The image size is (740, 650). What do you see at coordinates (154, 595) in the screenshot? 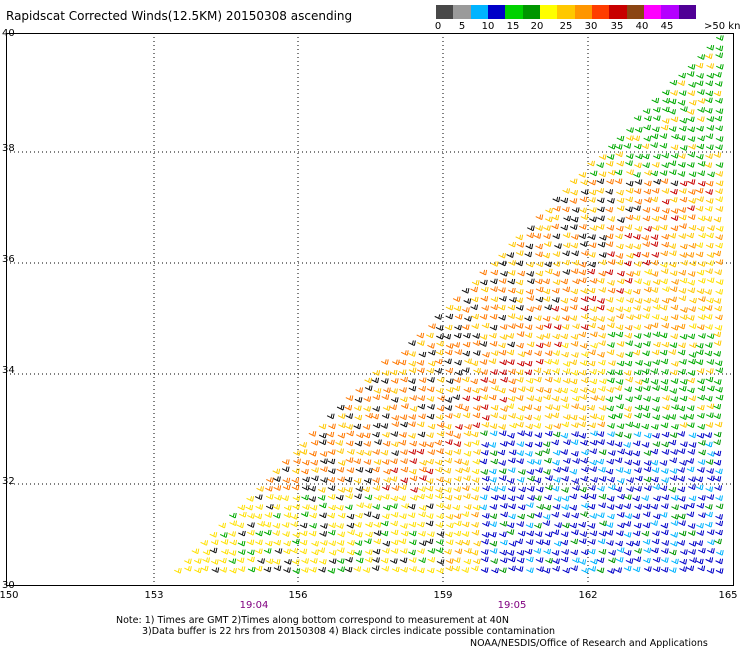
I see `lon-label-153: 153` at bounding box center [154, 595].